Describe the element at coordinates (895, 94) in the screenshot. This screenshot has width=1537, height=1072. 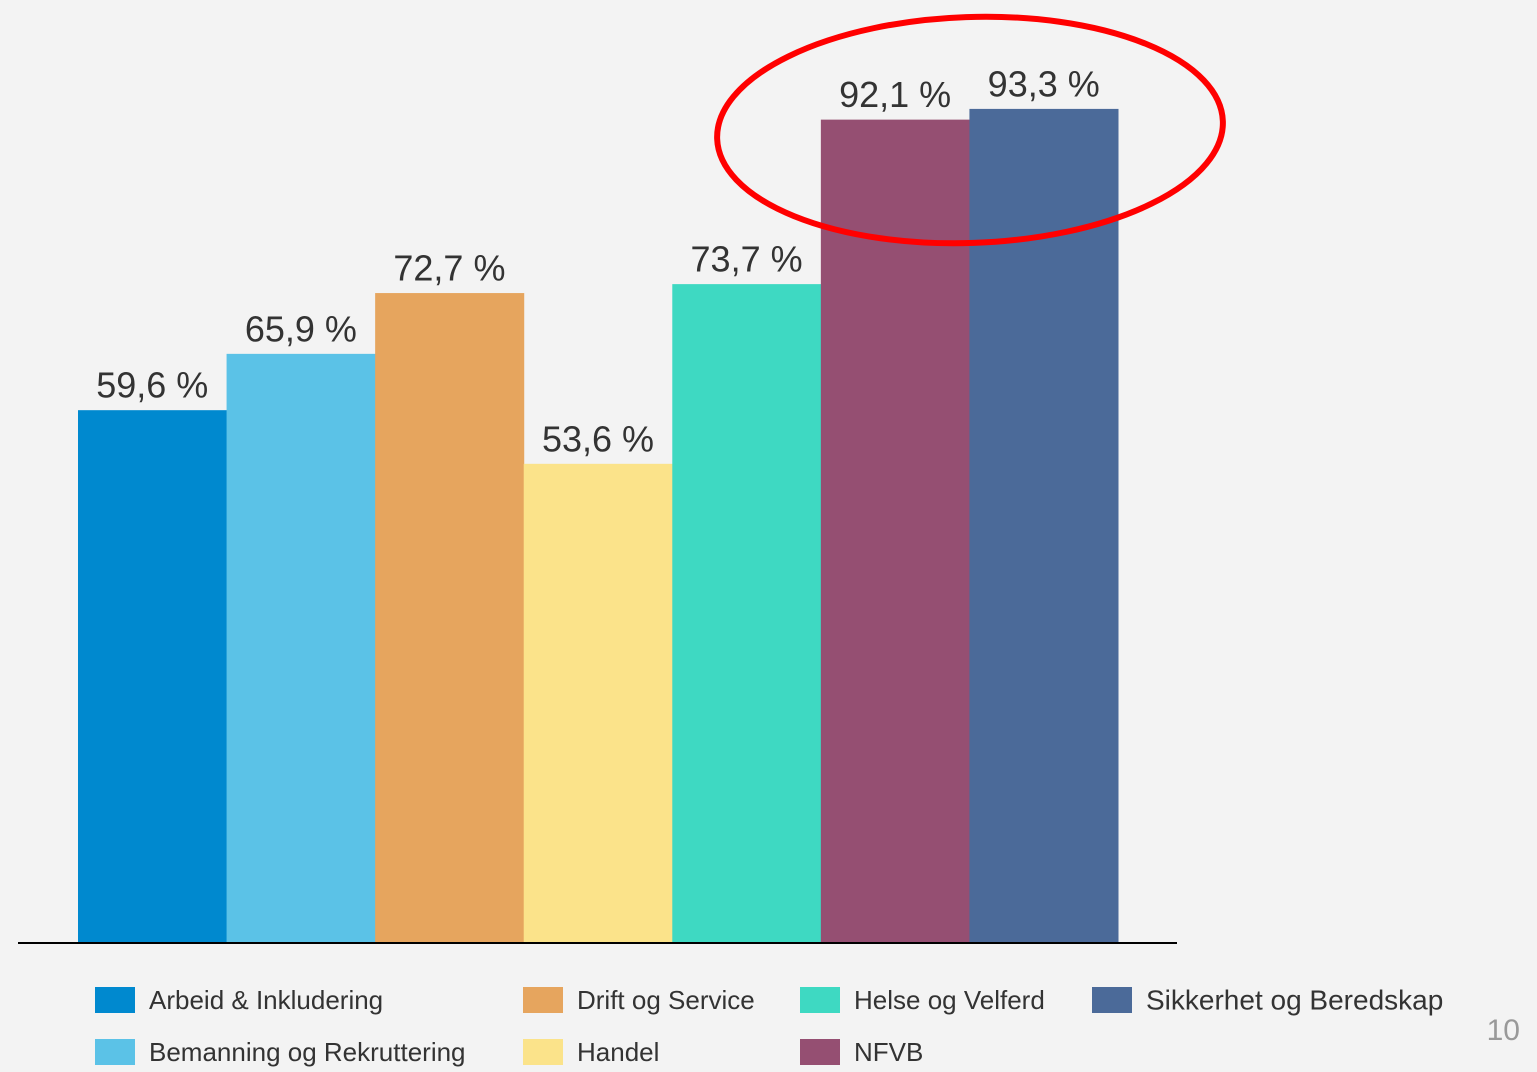
I see `data-label: 92,1 %` at that location.